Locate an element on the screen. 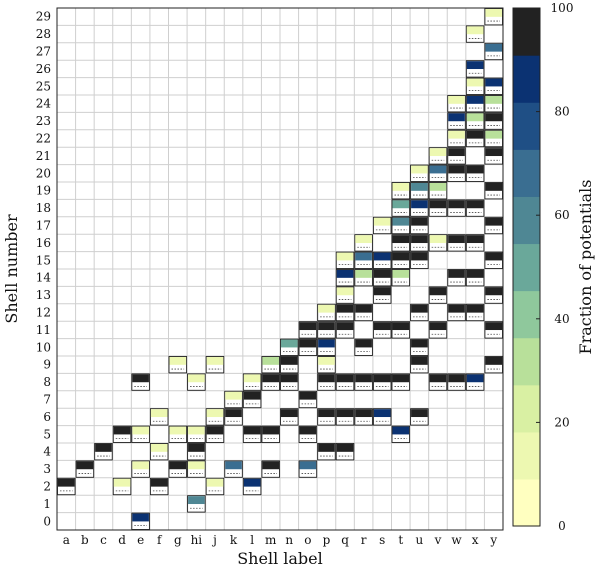  y-tick-label: 15 is located at coordinates (43, 260).